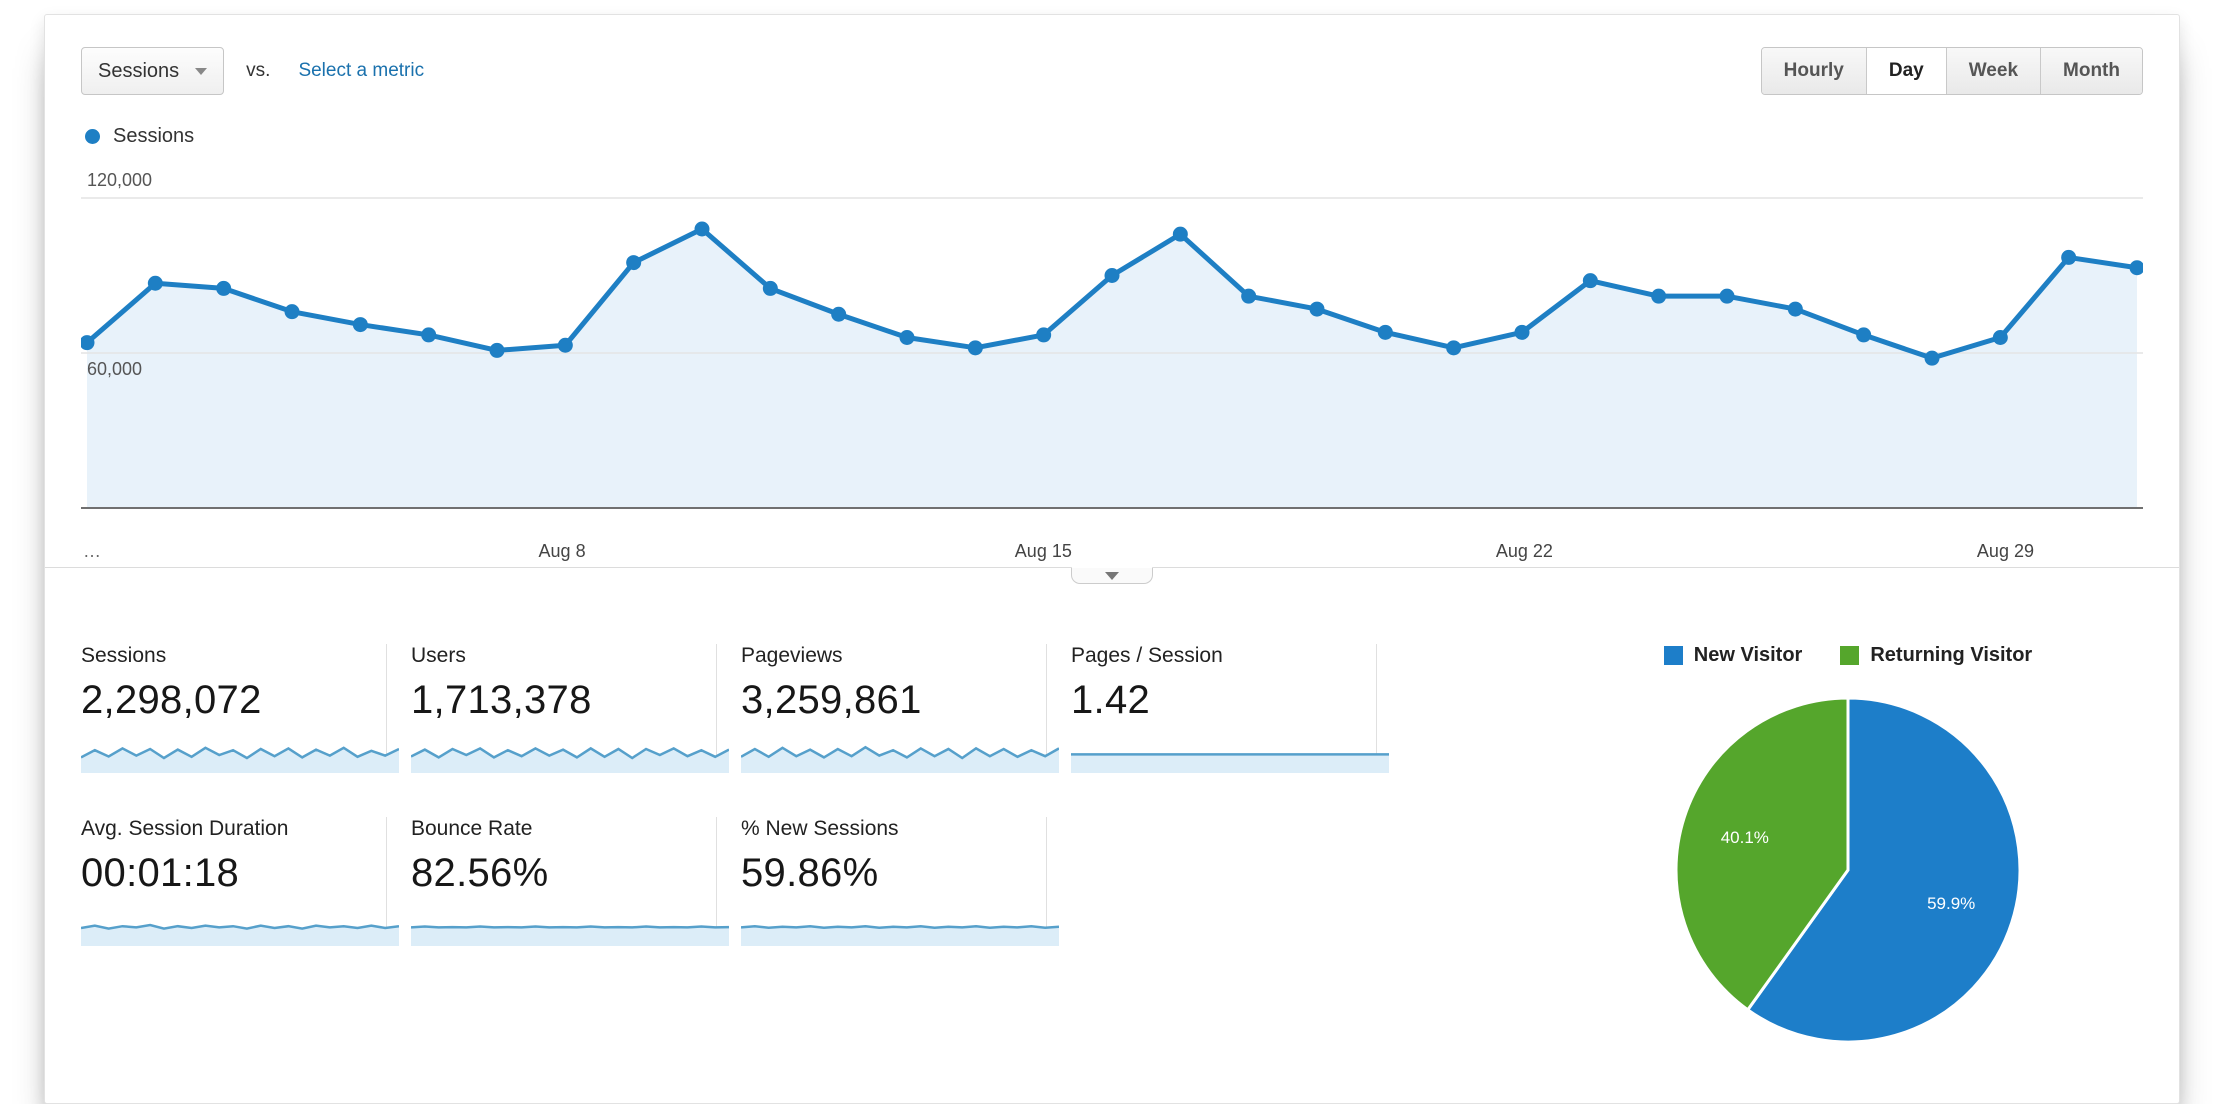  Describe the element at coordinates (1951, 655) in the screenshot. I see `returning-visitor-legend-label: Returning Visitor` at that location.